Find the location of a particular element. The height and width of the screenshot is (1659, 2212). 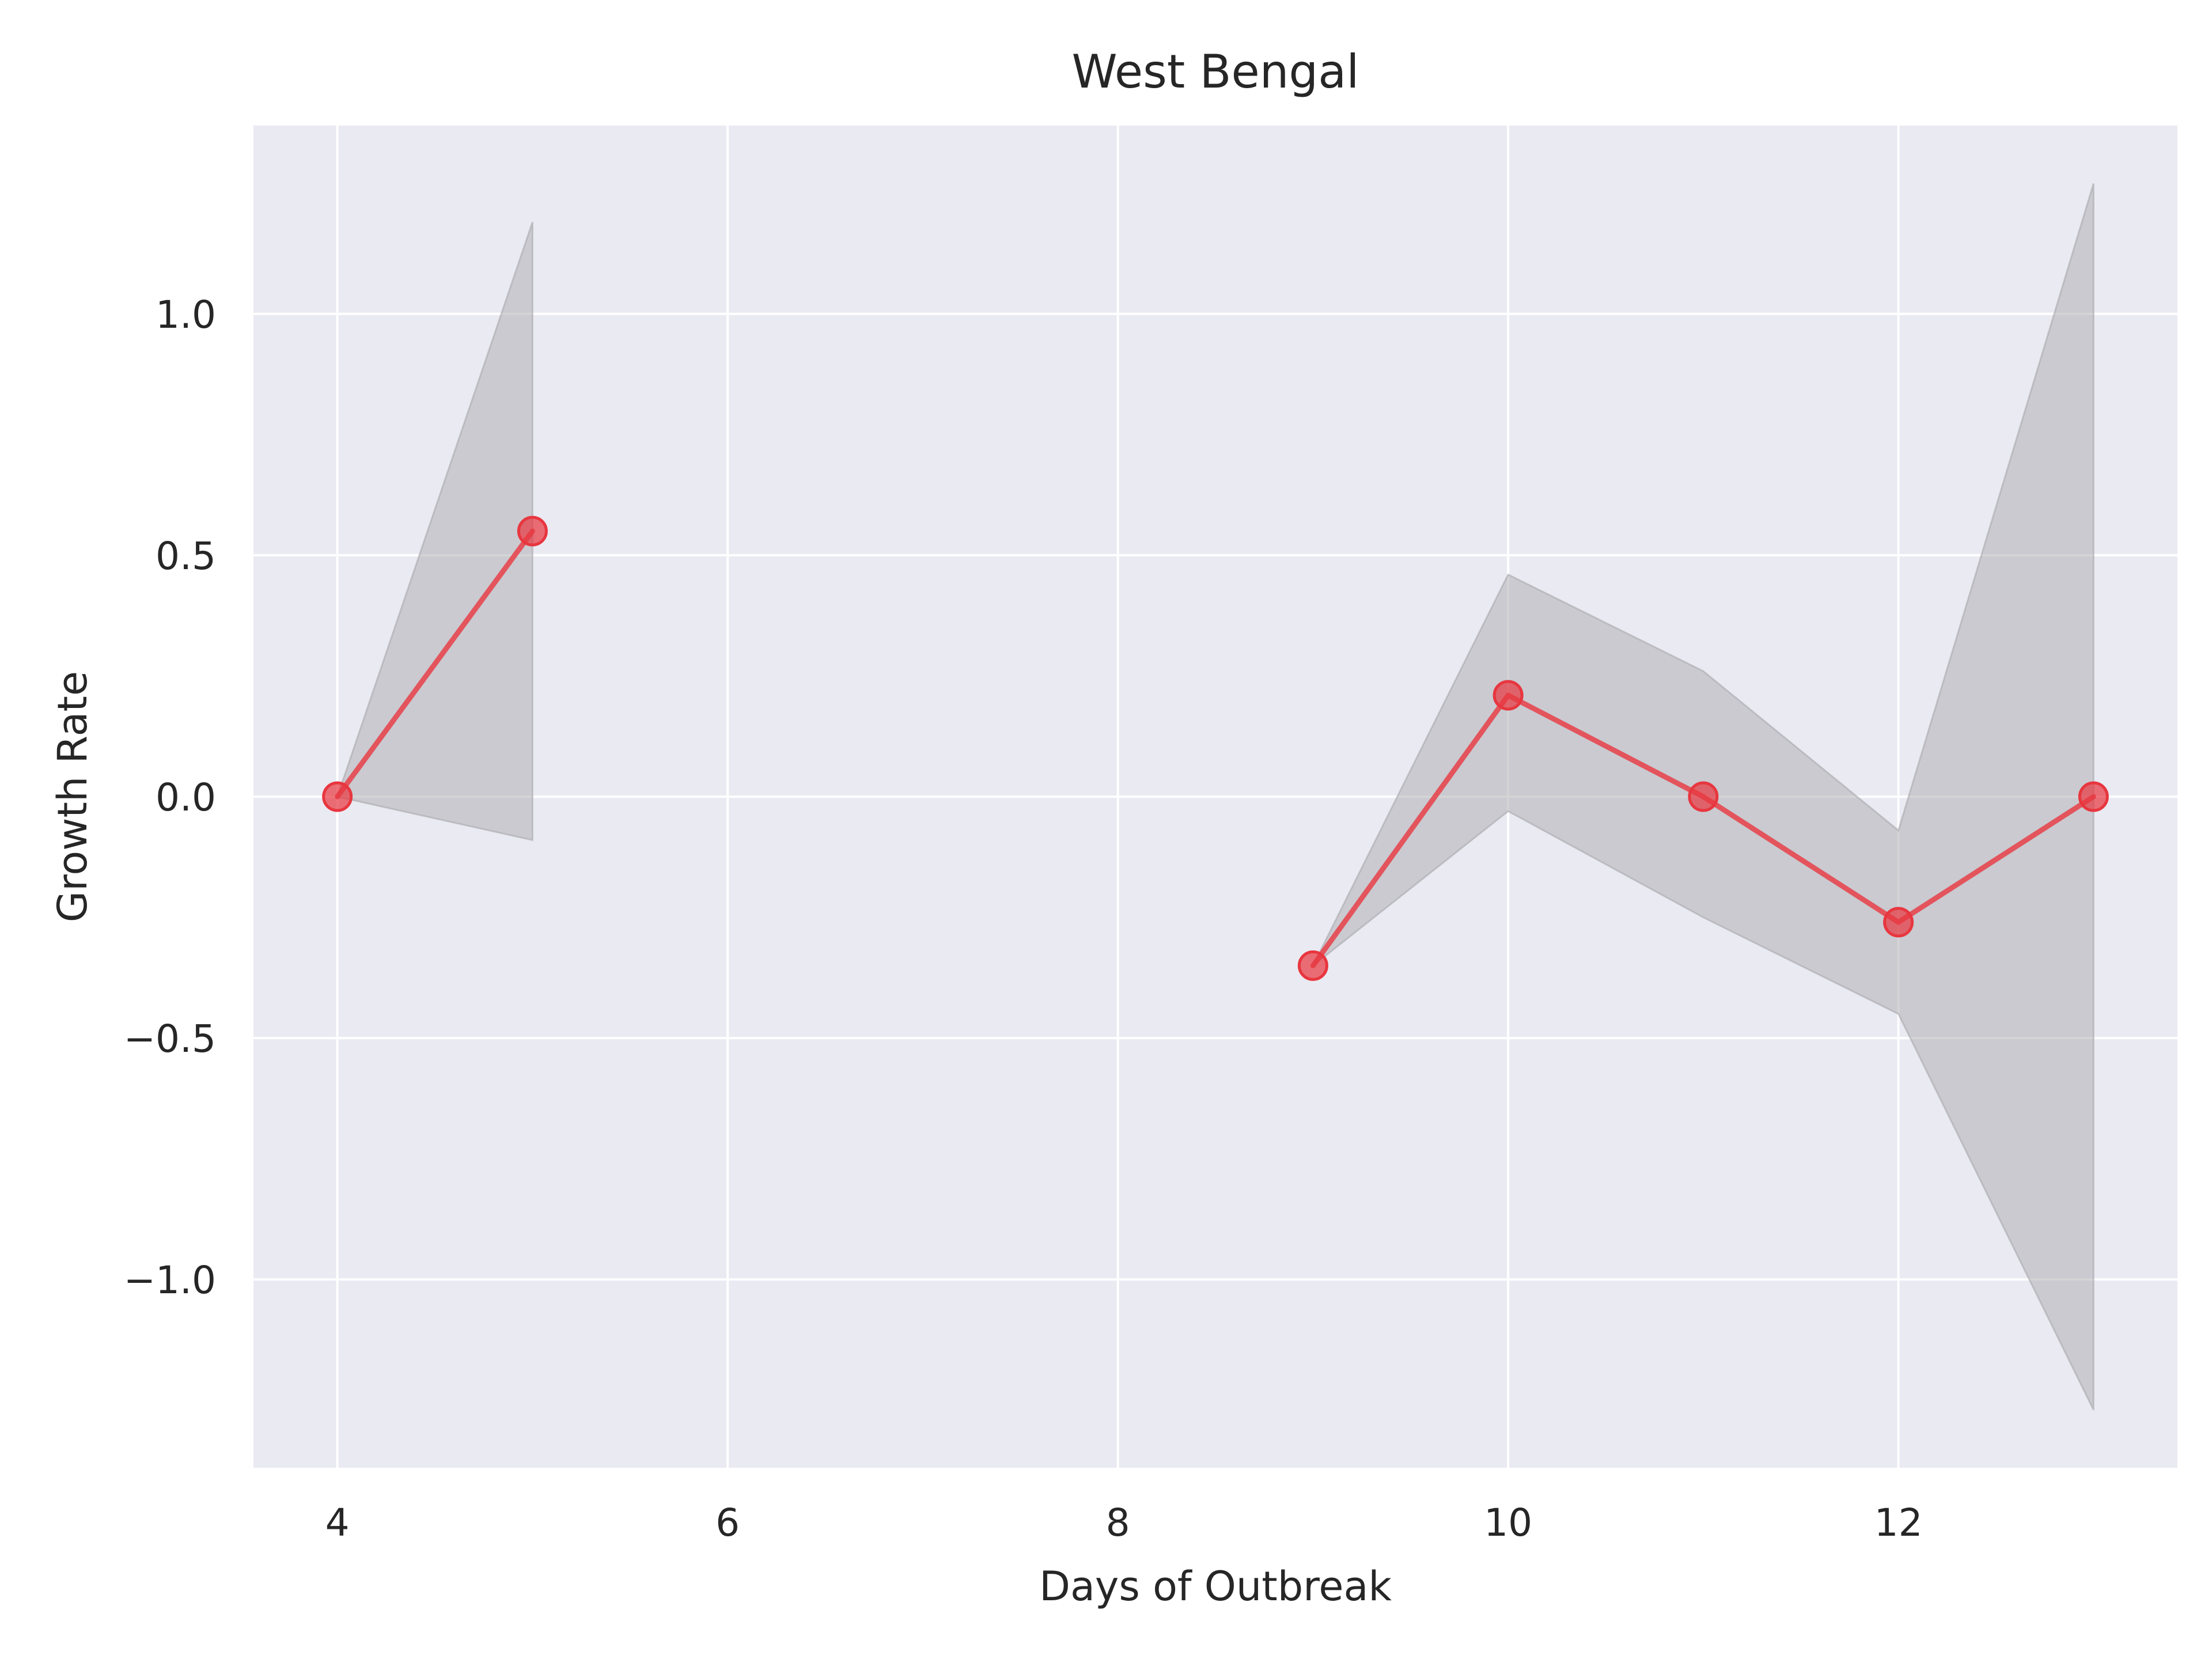

x-tick-label: 10 is located at coordinates (1508, 1523).